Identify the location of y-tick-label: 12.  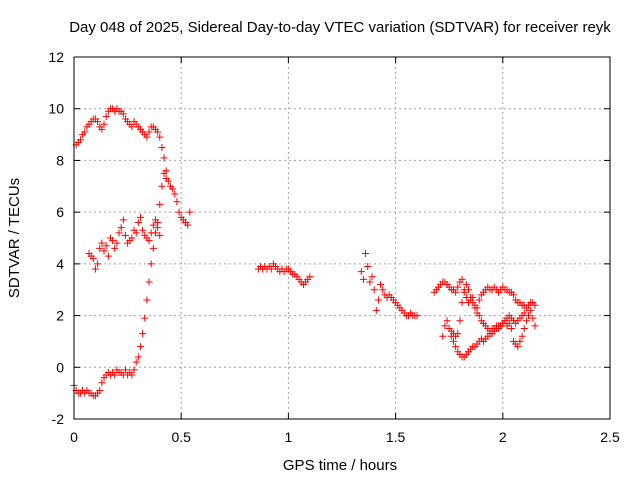
(56, 57).